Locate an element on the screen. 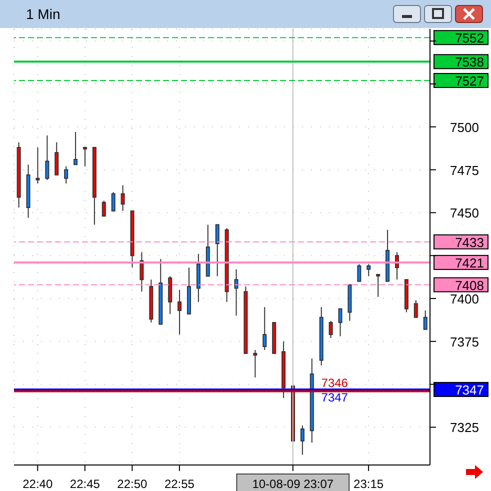  y-tick-label: 7325 is located at coordinates (464, 428).